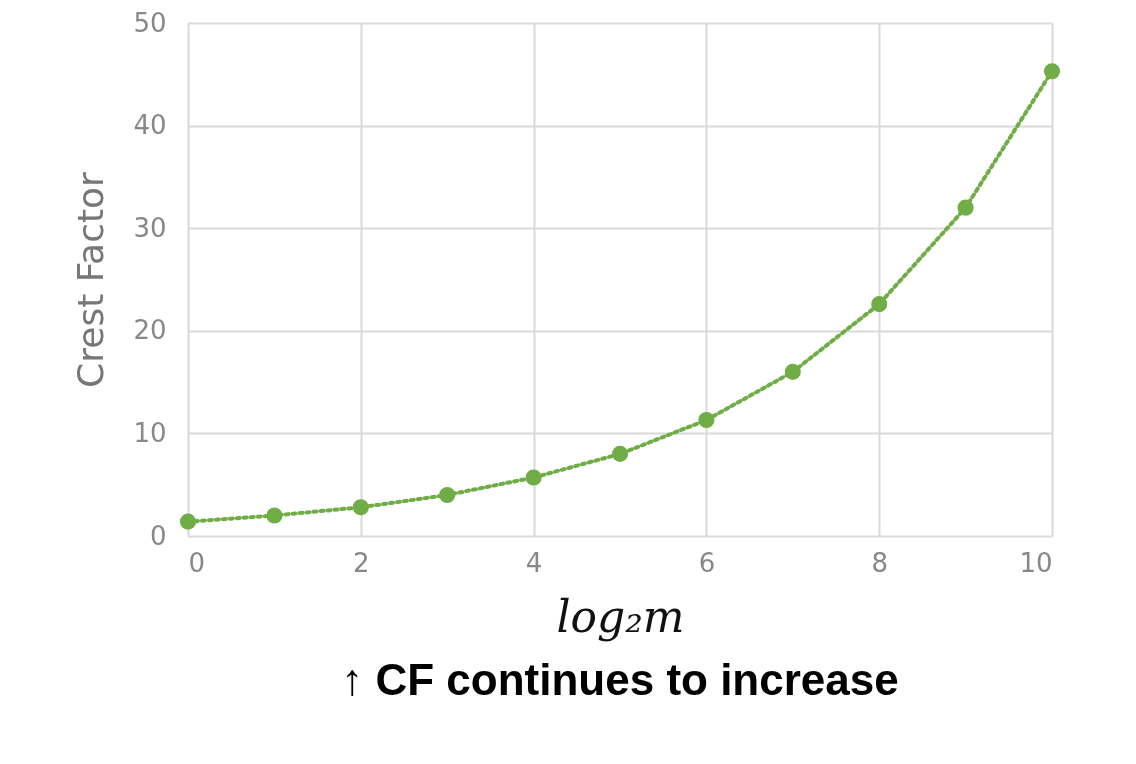  I want to click on y-tick-label: 10, so click(150, 432).